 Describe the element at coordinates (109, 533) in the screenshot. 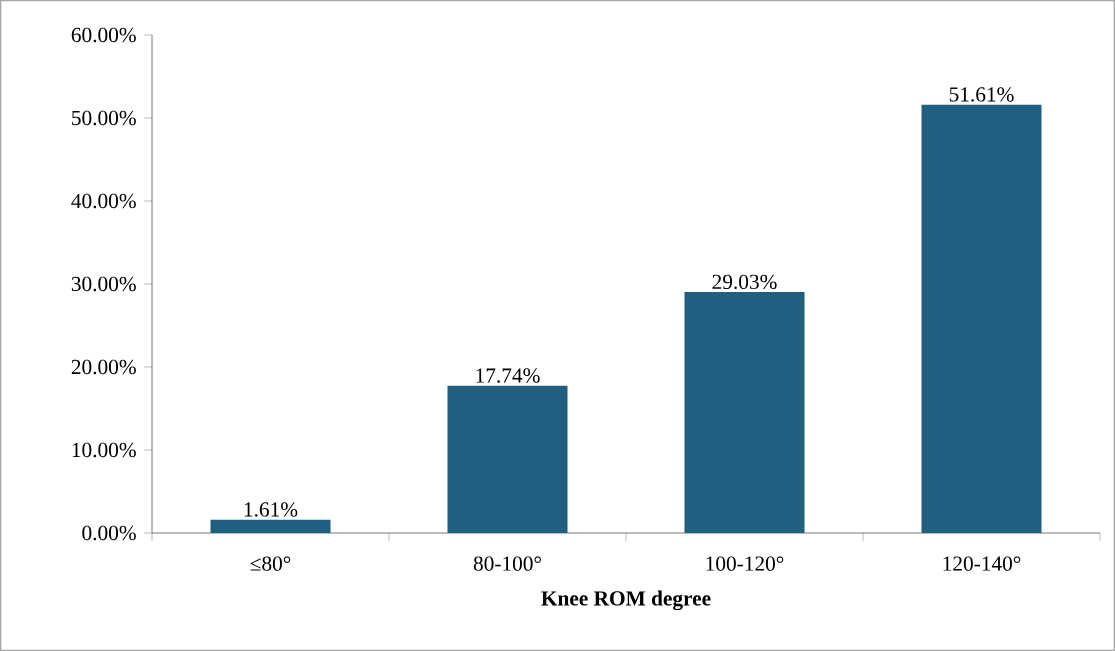

I see `y-tick-label: 0.00%` at that location.